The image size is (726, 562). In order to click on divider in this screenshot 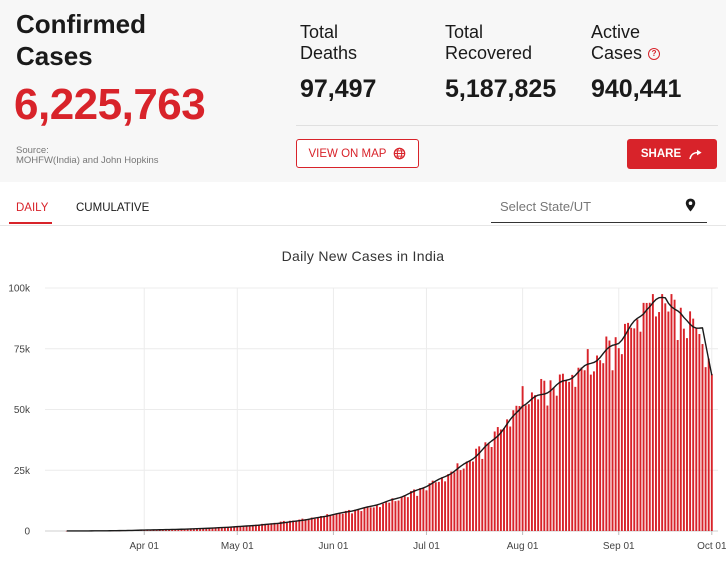, I will do `click(507, 125)`.